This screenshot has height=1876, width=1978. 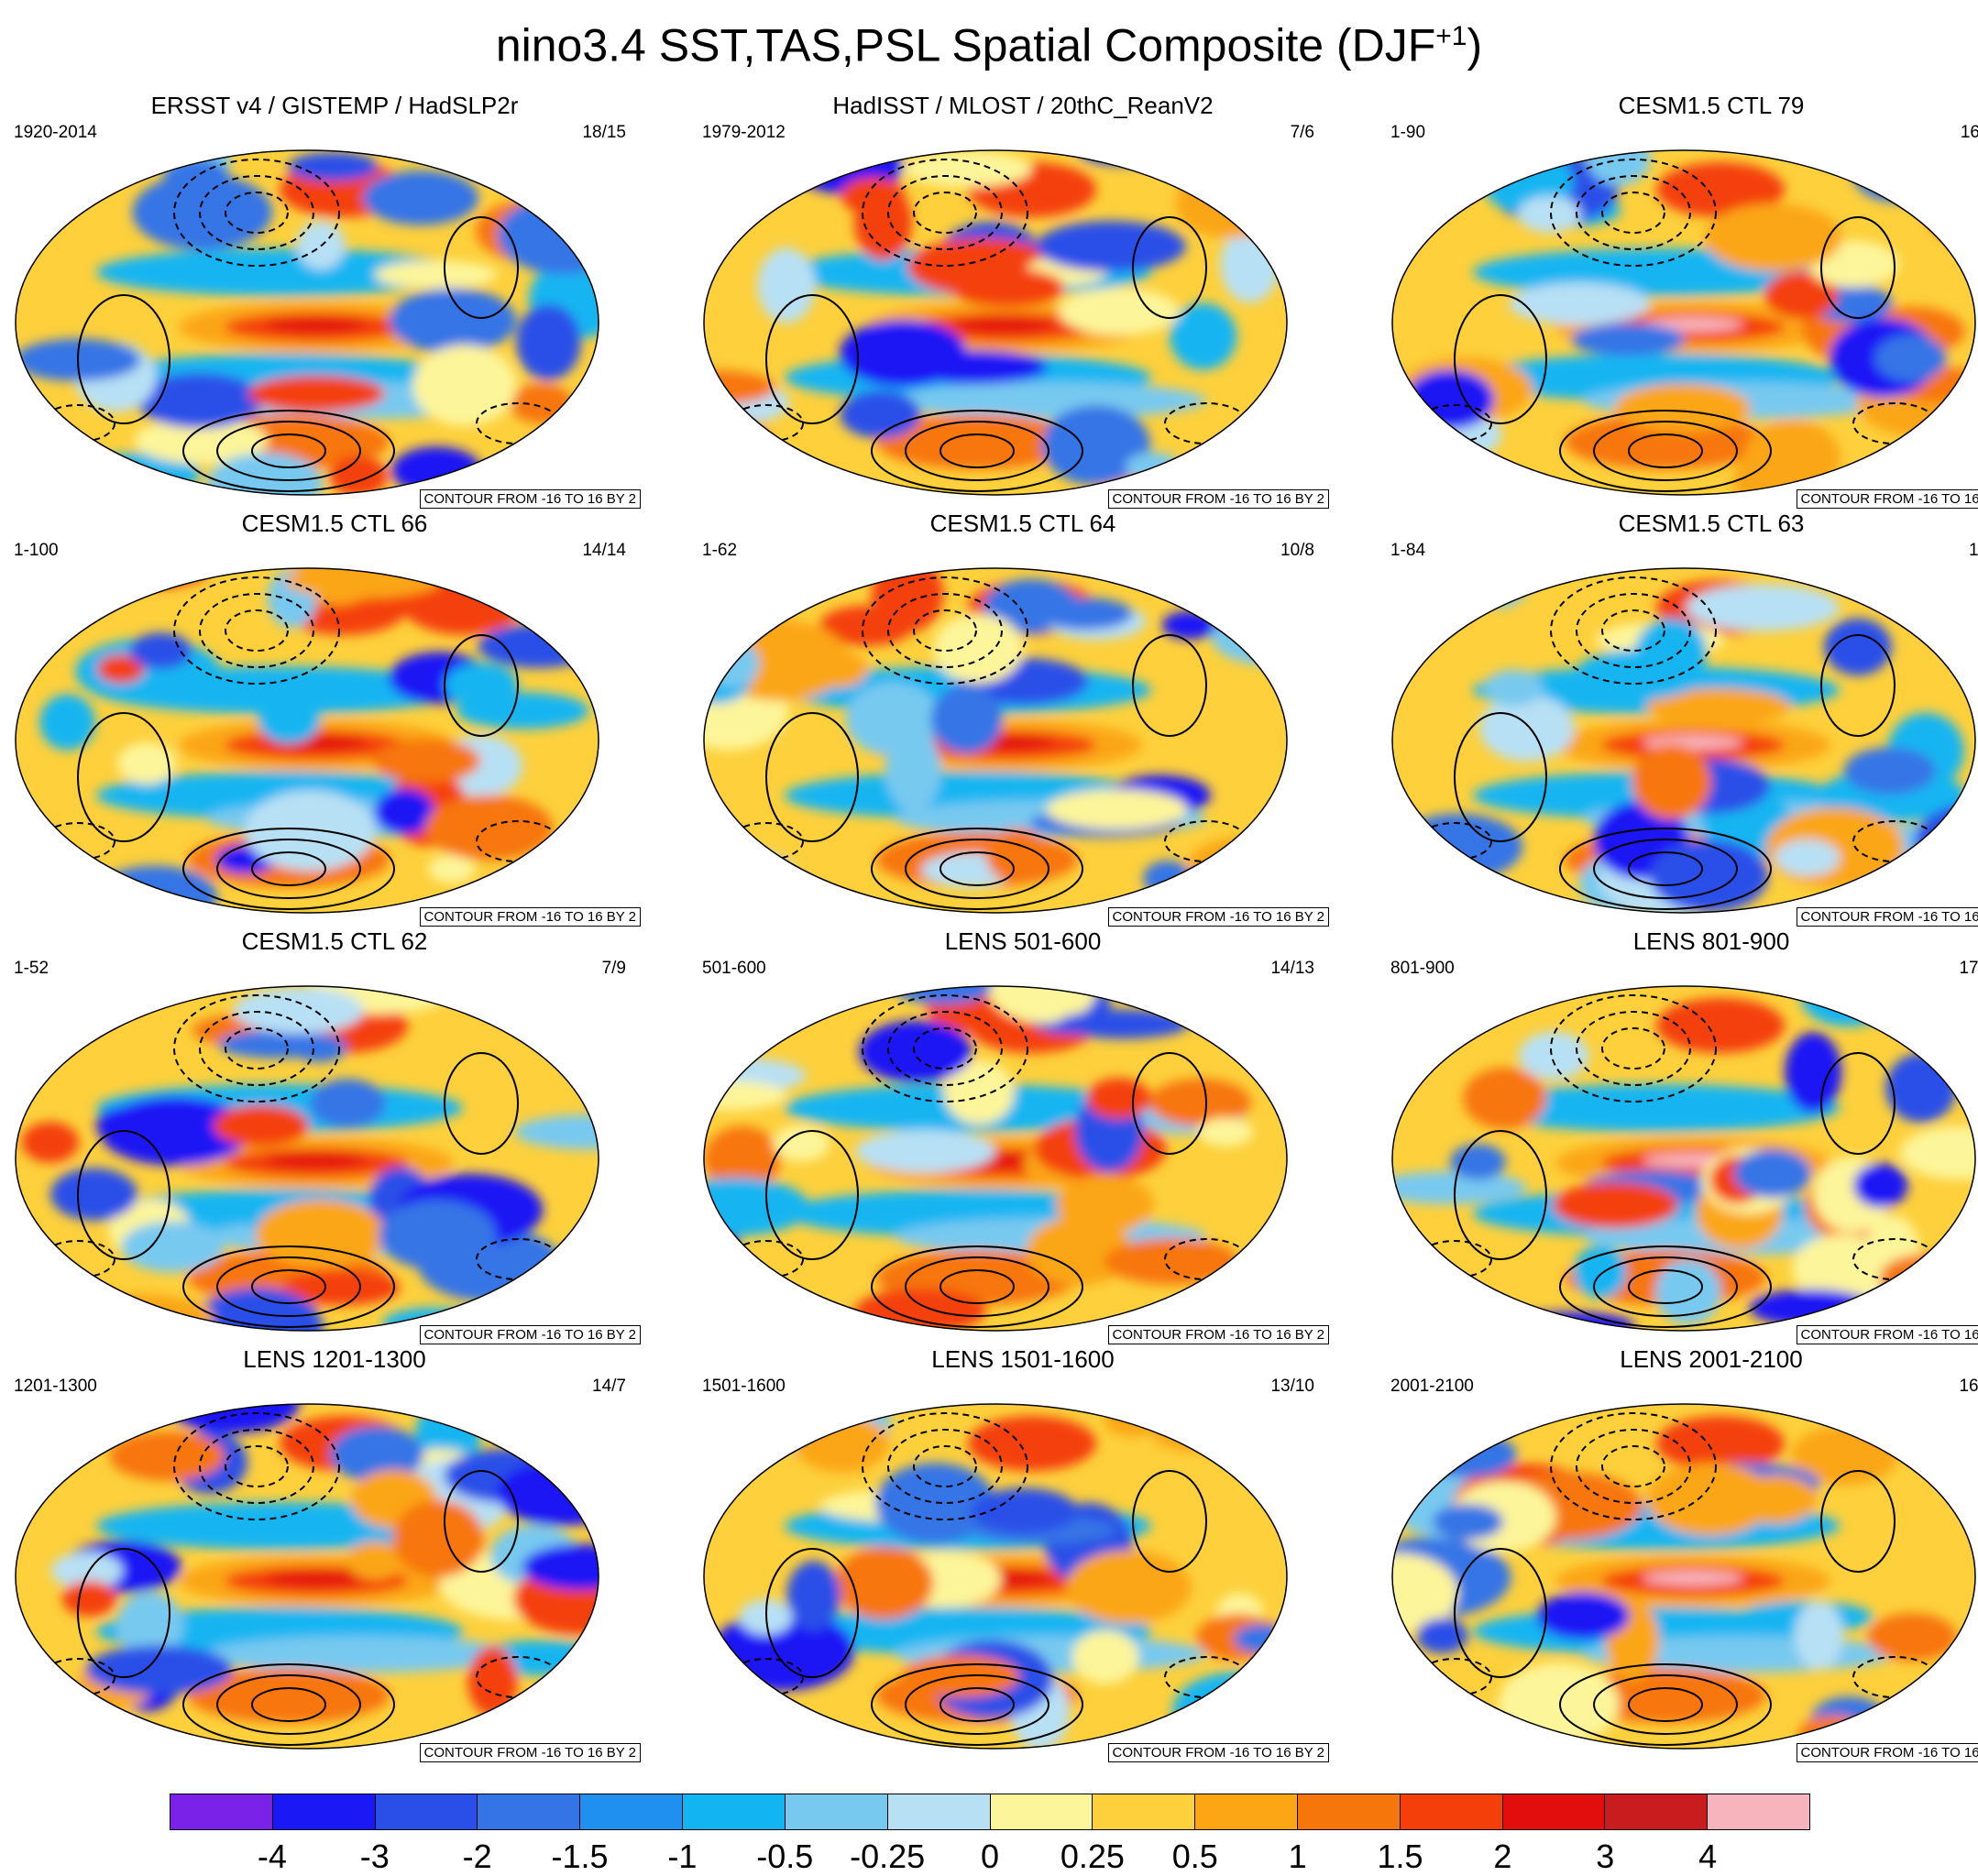 What do you see at coordinates (720, 550) in the screenshot?
I see `panel-period: 1-62` at bounding box center [720, 550].